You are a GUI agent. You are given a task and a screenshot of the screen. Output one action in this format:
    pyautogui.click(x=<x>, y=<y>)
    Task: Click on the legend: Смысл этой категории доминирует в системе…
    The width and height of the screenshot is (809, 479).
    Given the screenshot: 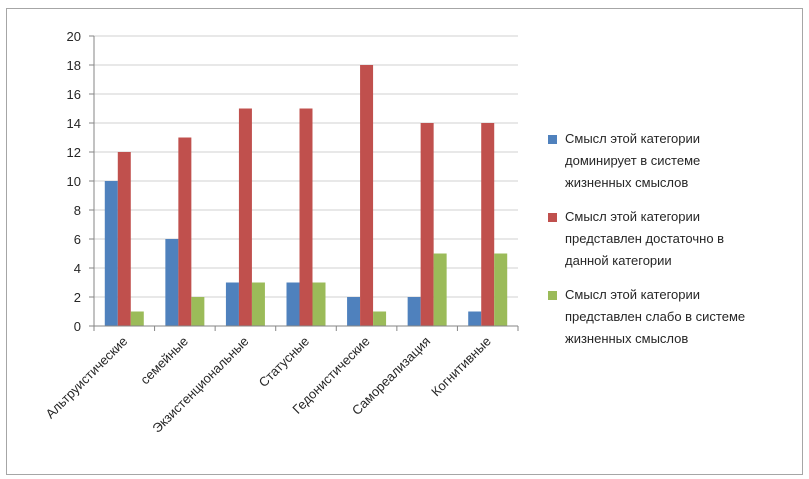 What is the action you would take?
    pyautogui.click(x=646, y=238)
    